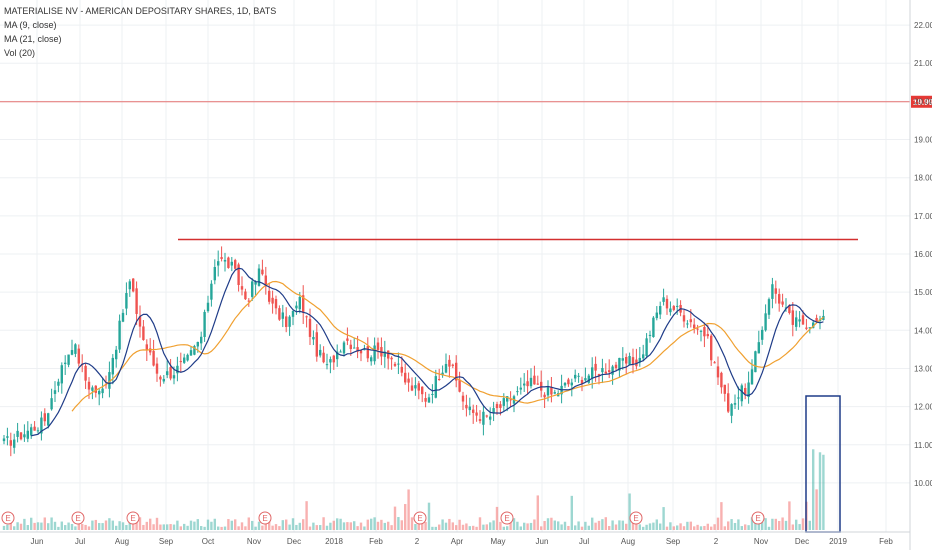  I want to click on legend-ma9: MA (9, close), so click(30, 25).